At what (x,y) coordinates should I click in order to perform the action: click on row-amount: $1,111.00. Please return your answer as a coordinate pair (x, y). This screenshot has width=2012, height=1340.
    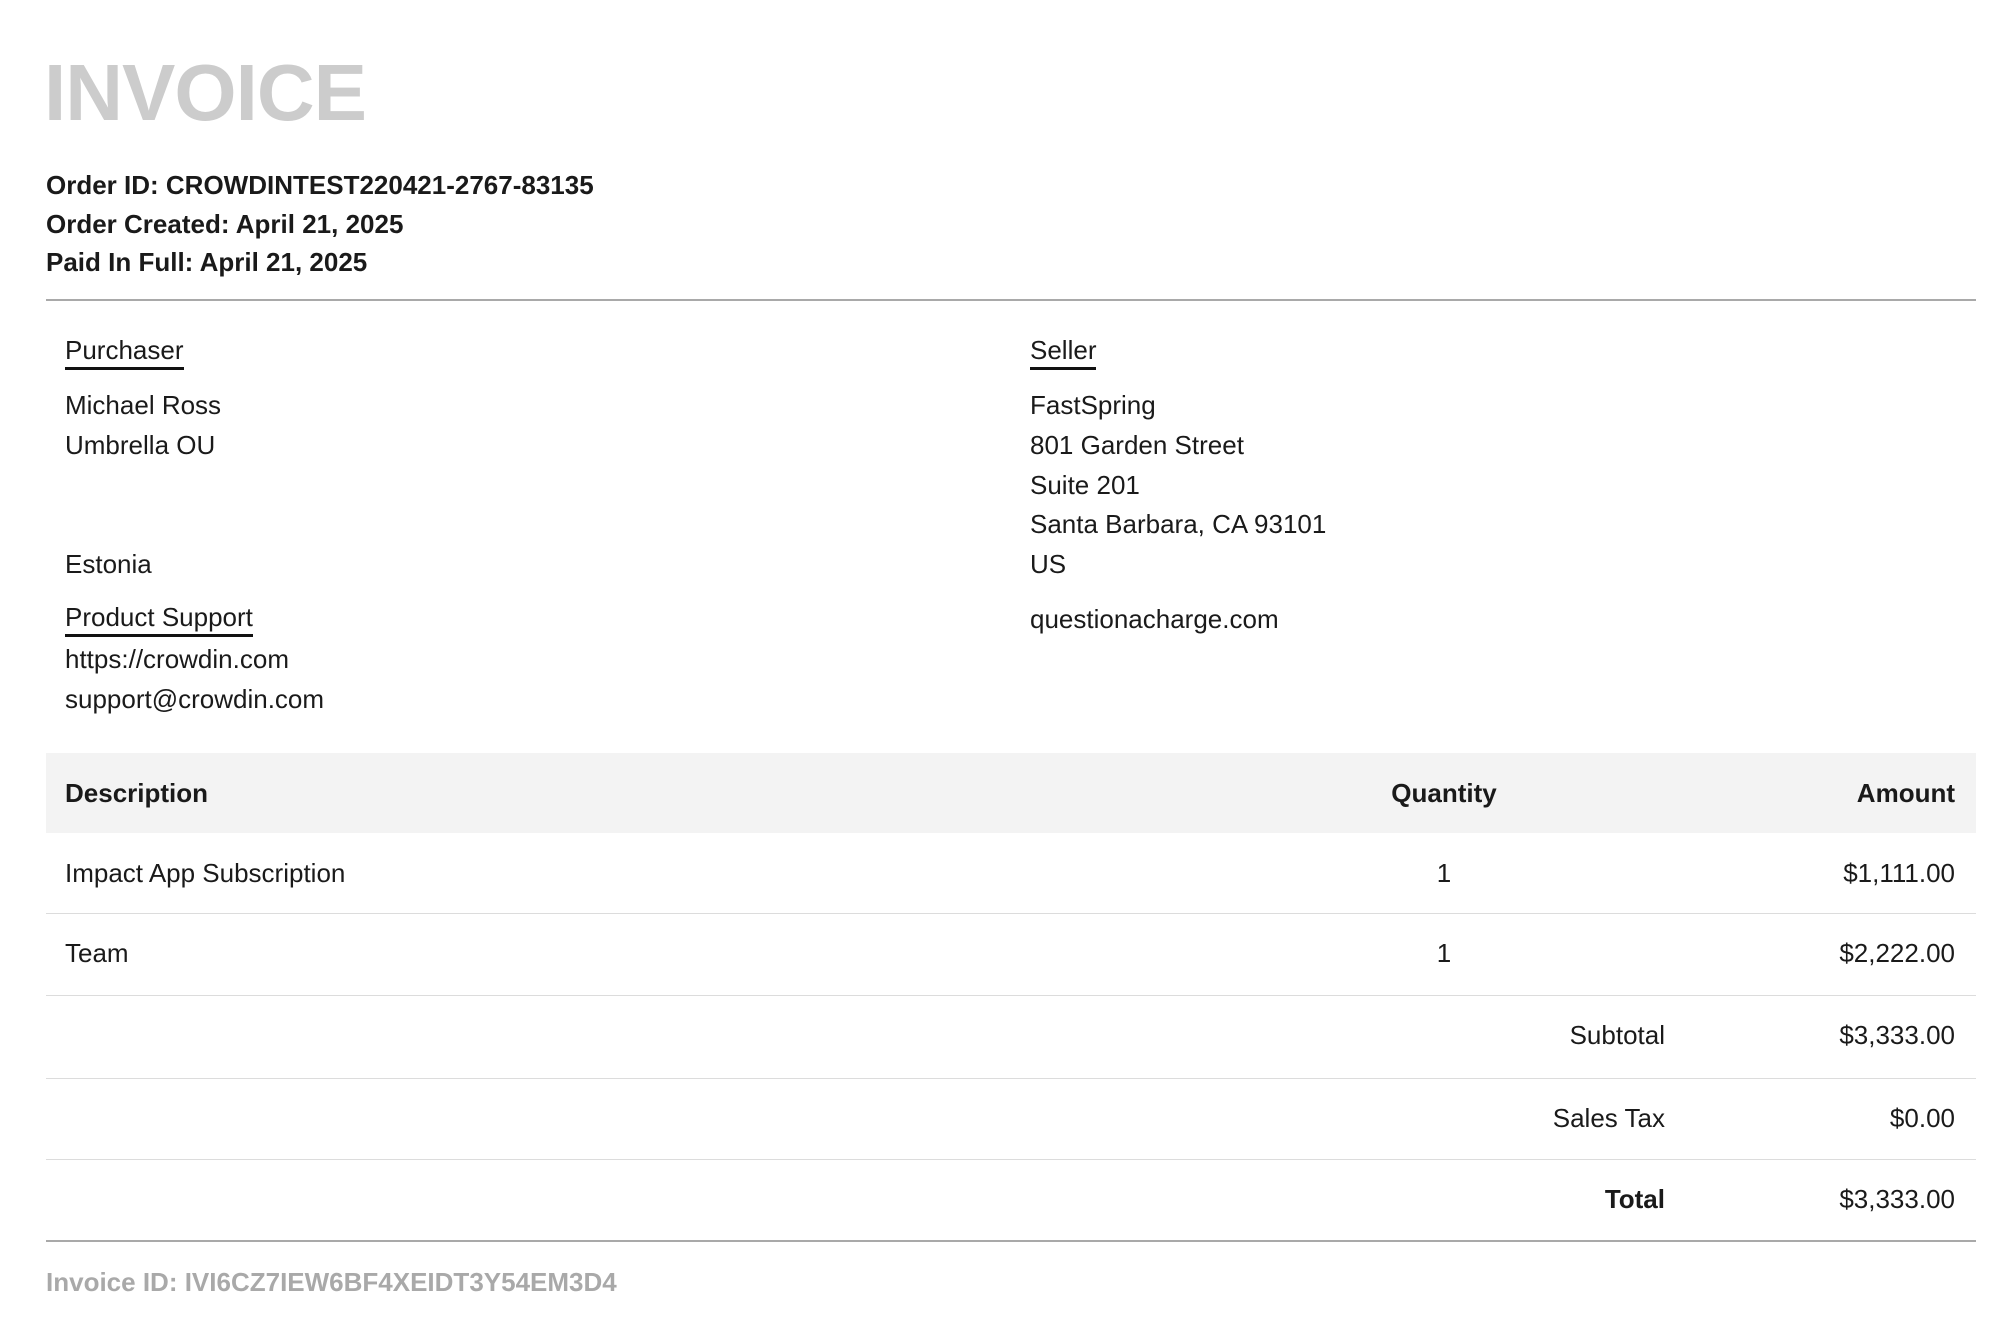
    Looking at the image, I should click on (1899, 873).